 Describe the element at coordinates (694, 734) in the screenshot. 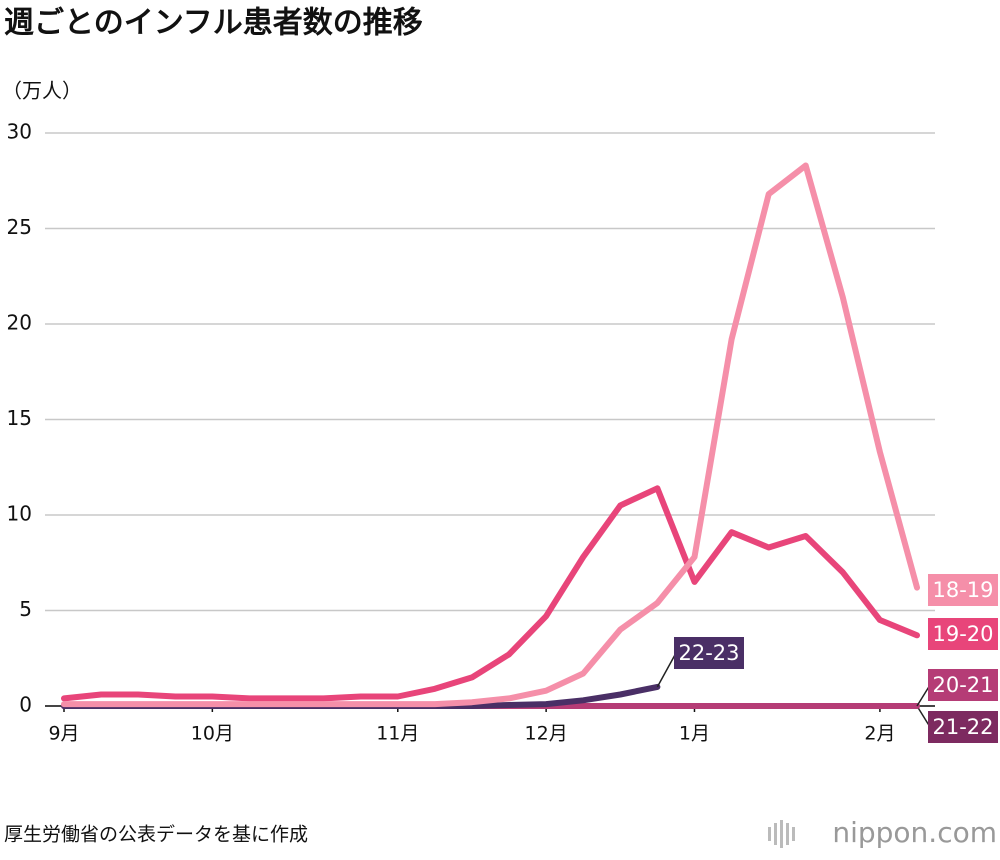

I see `x-tick-label: 1月` at that location.